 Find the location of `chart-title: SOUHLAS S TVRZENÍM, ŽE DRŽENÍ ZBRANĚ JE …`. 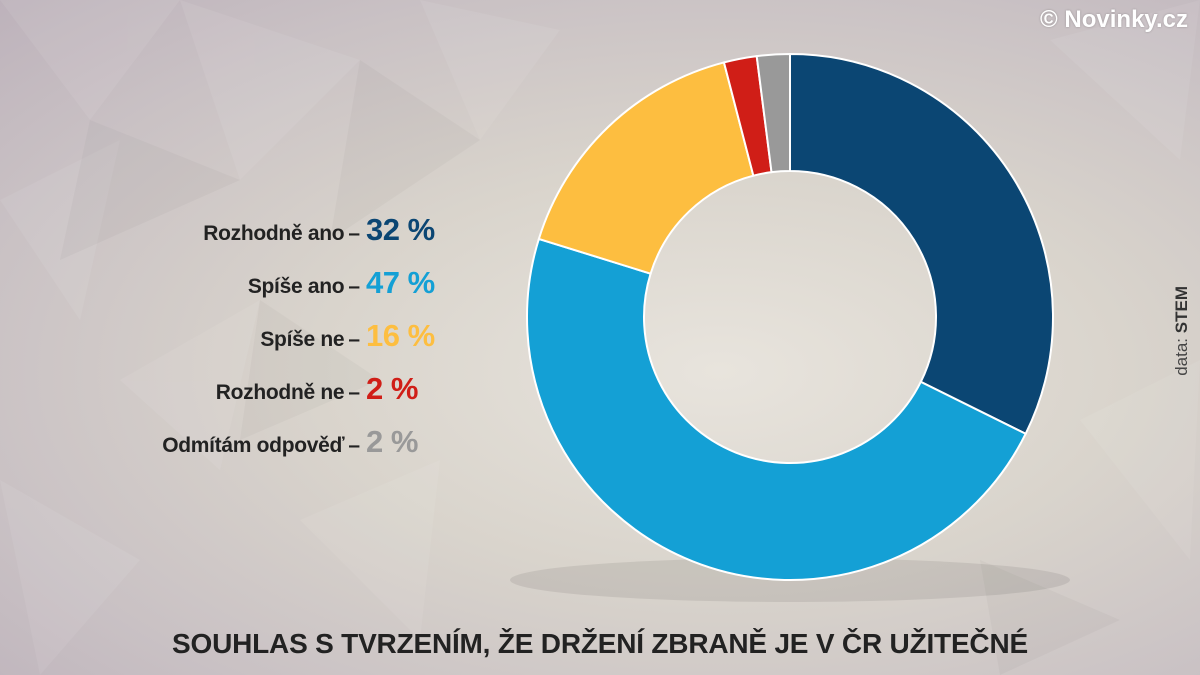

chart-title: SOUHLAS S TVRZENÍM, ŽE DRŽENÍ ZBRANĚ JE … is located at coordinates (600, 643).